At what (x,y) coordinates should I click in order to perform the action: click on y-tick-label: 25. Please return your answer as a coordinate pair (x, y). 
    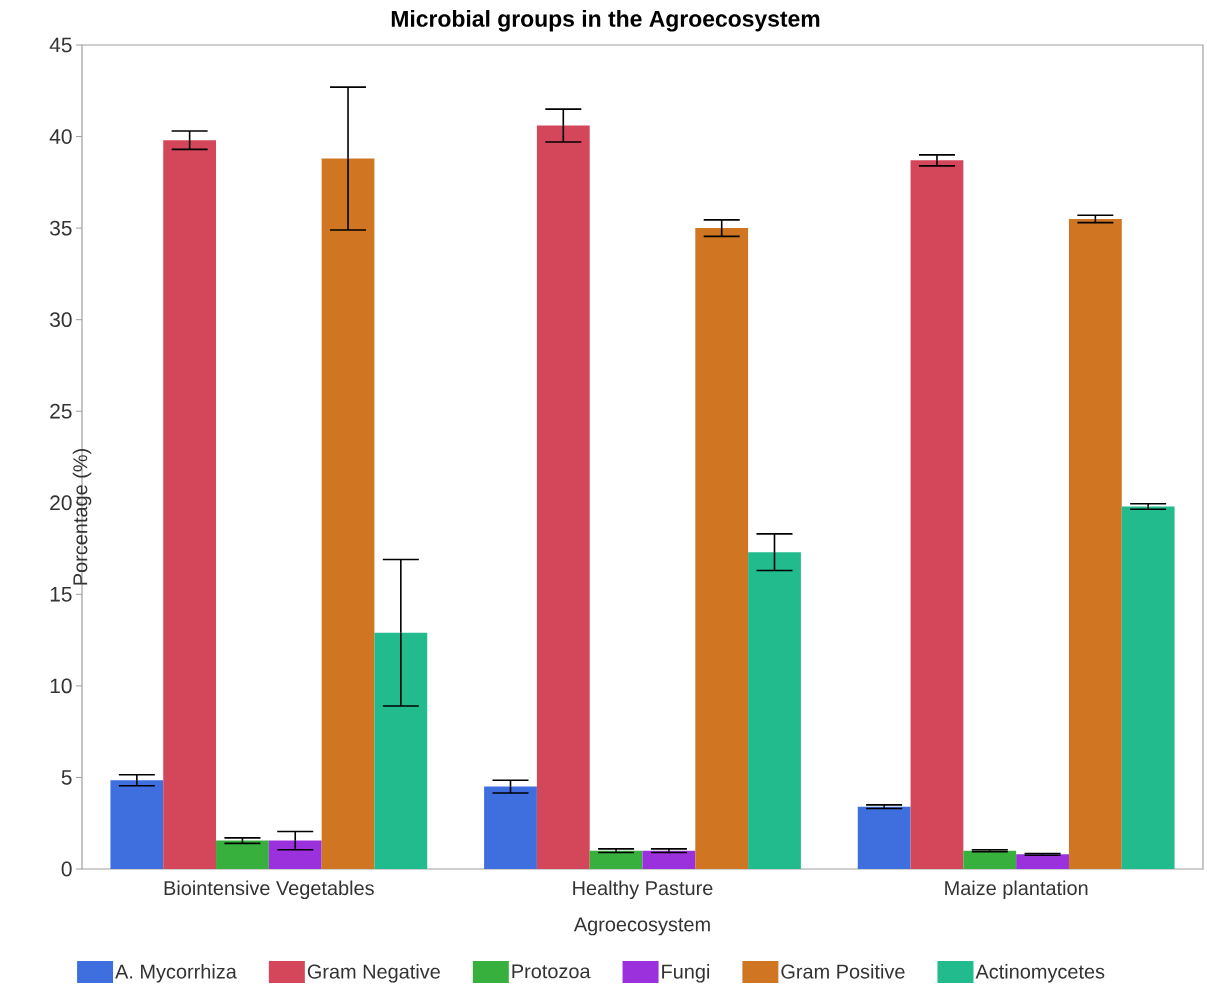
    Looking at the image, I should click on (61, 411).